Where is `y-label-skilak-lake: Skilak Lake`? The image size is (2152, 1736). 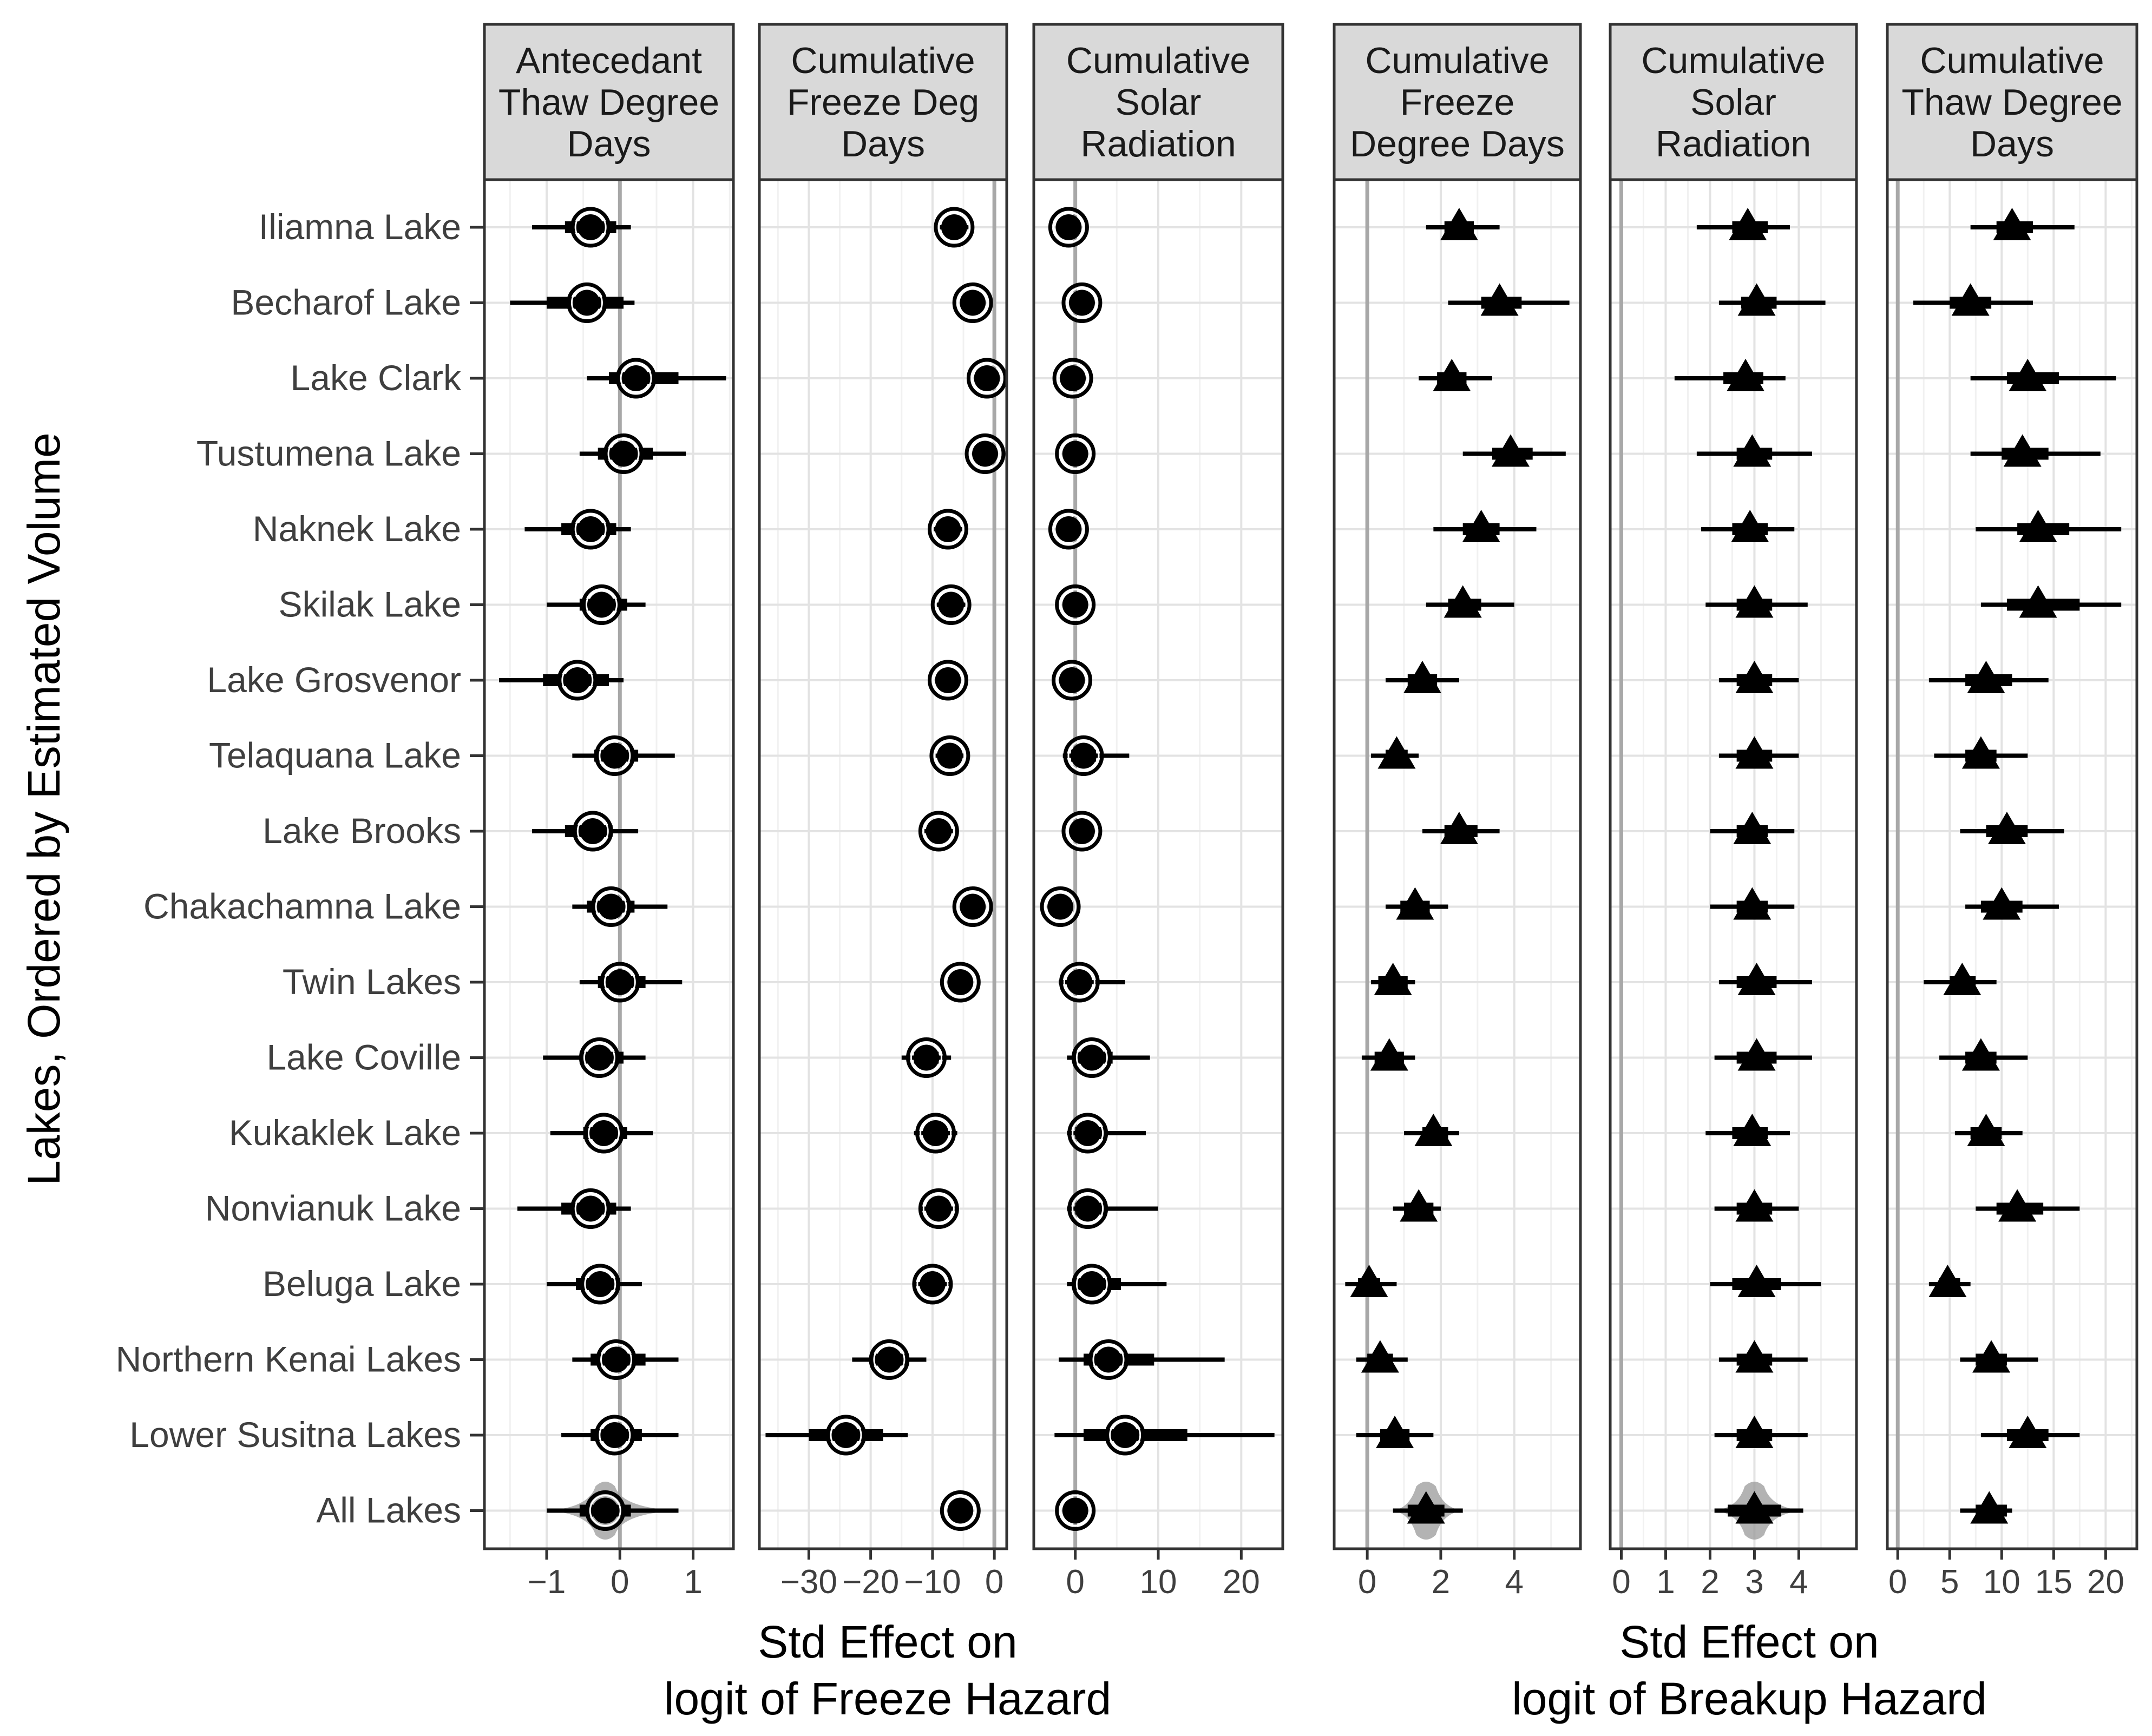
y-label-skilak-lake: Skilak Lake is located at coordinates (369, 604).